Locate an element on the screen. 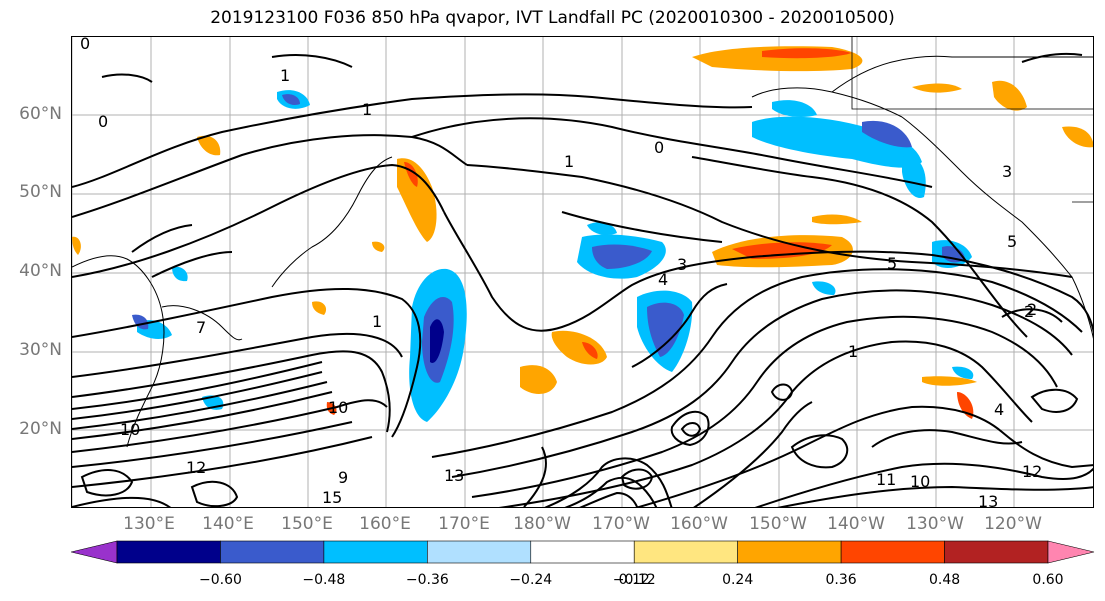 The height and width of the screenshot is (601, 1105). colorbar-tick-label: 0.36 is located at coordinates (841, 580).